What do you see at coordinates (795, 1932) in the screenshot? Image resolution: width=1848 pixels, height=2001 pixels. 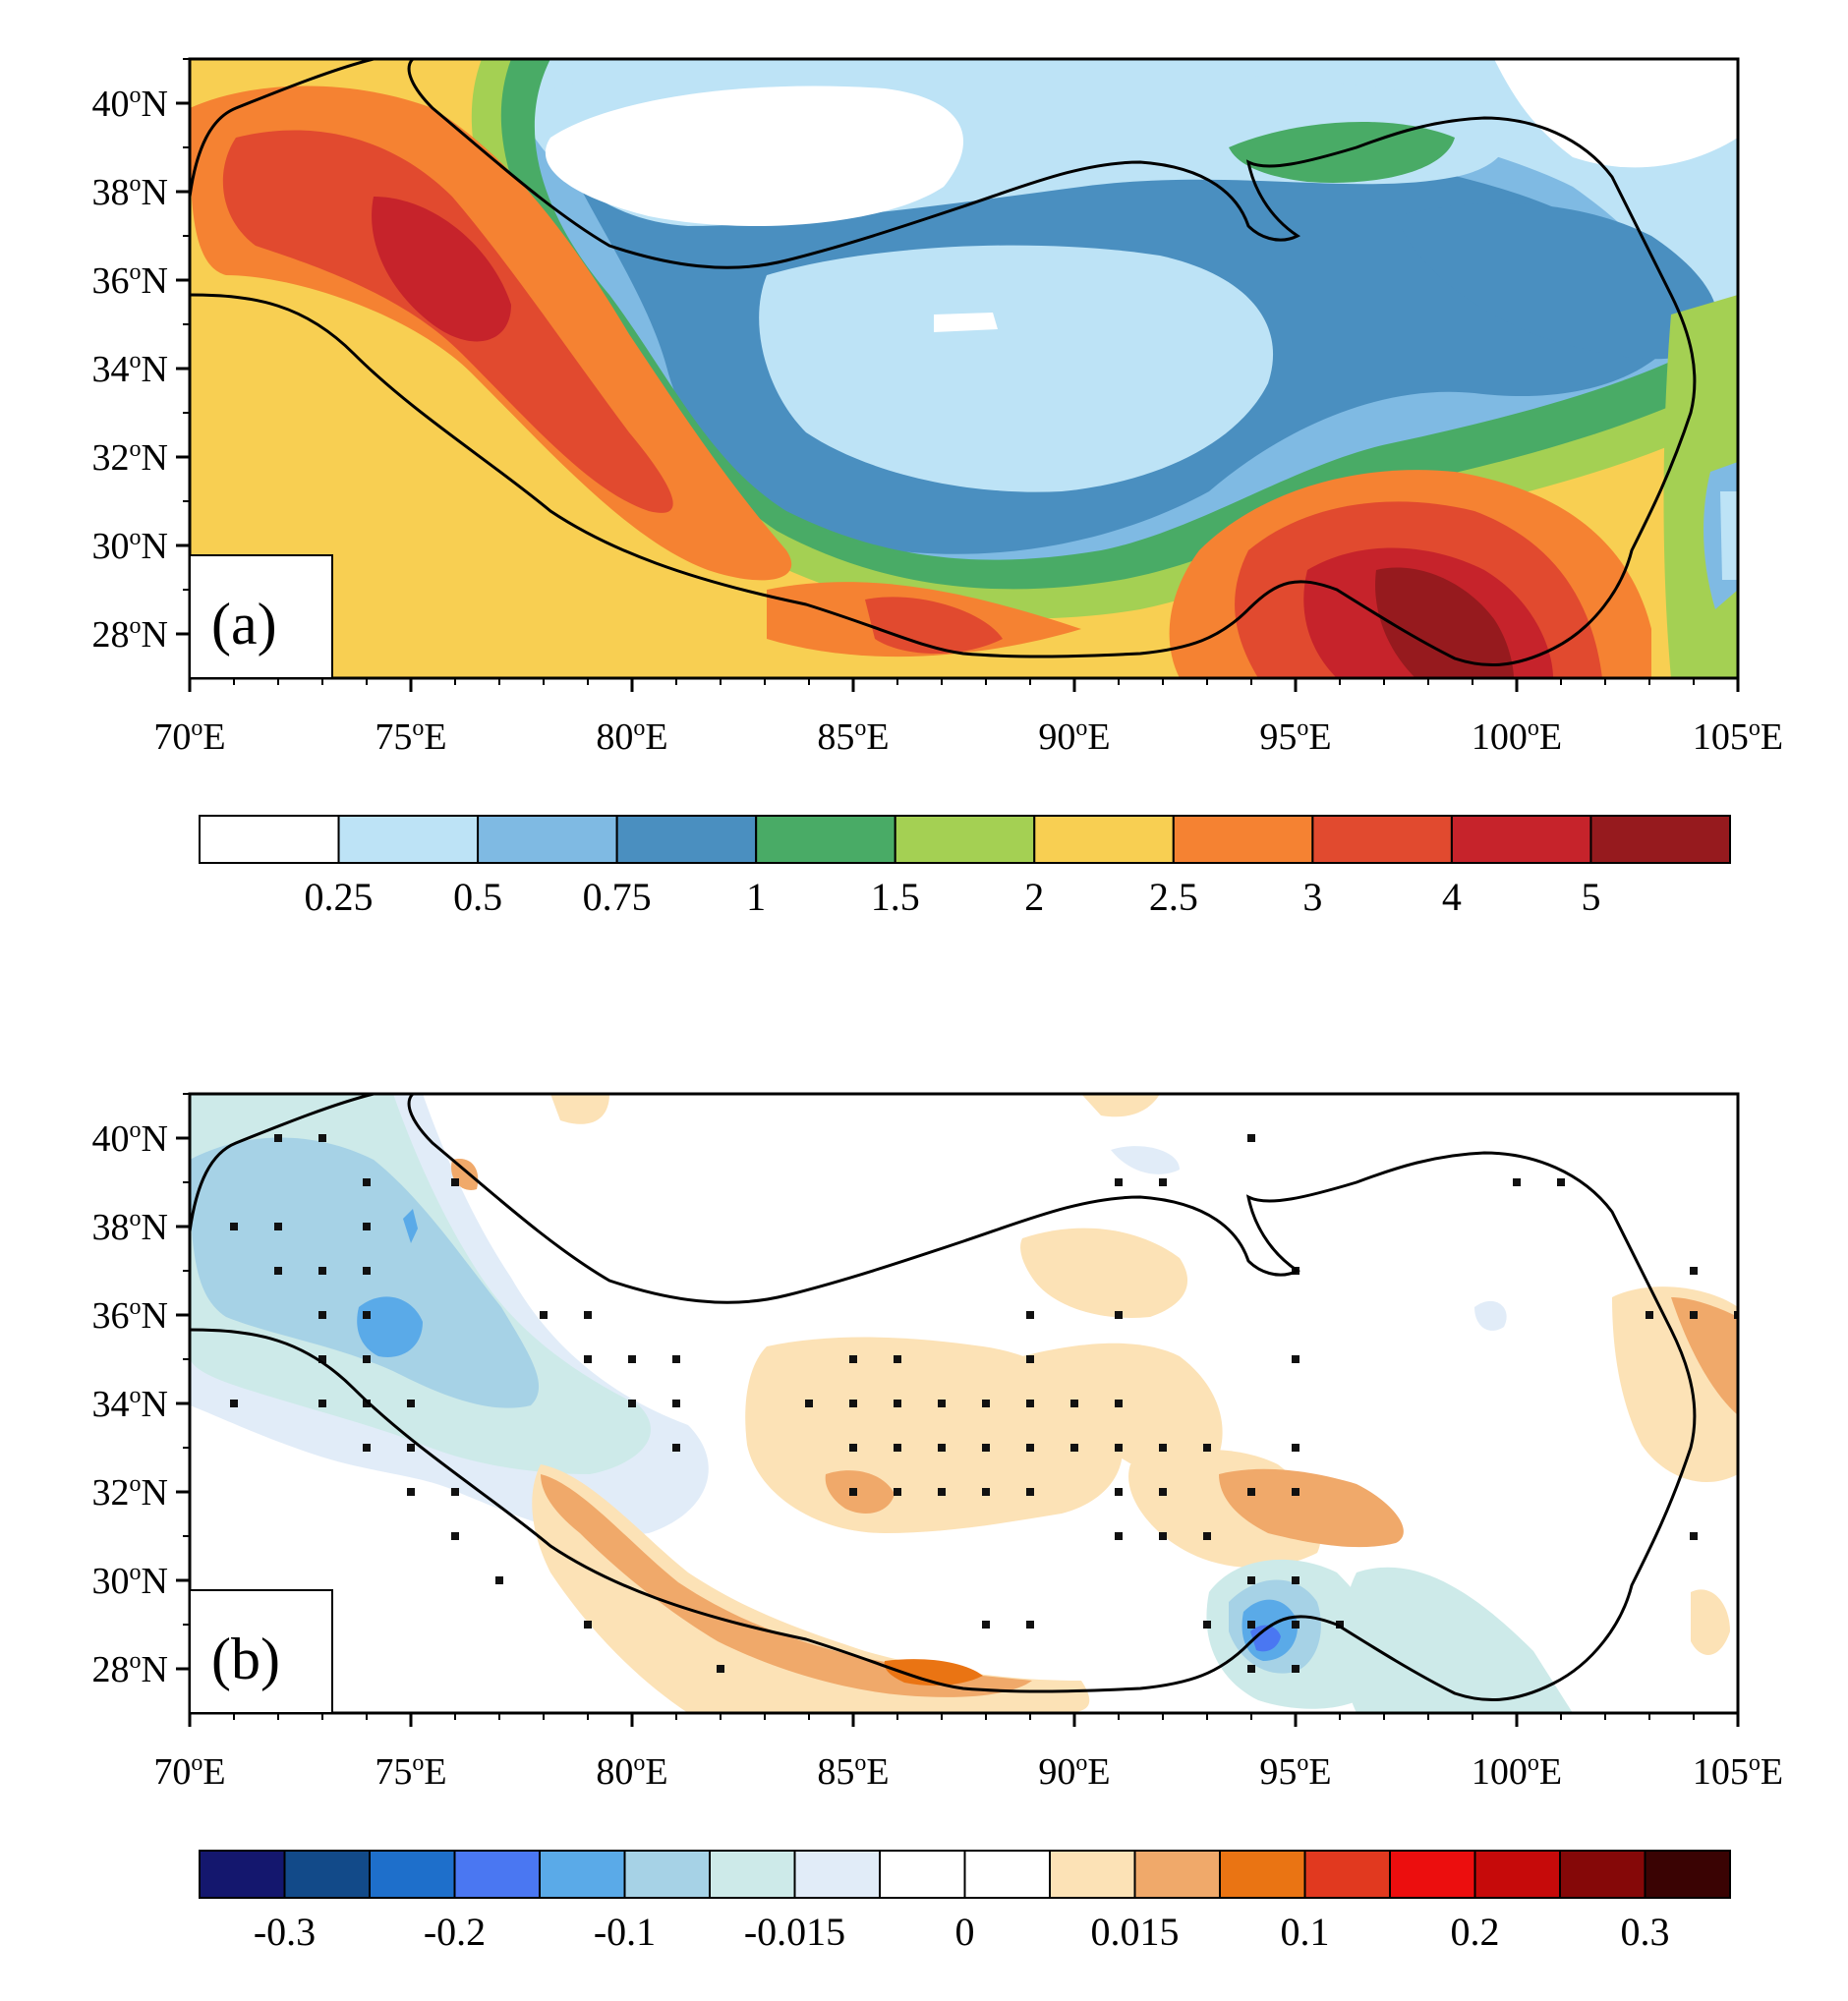 I see `colorbar-label: -0.015` at bounding box center [795, 1932].